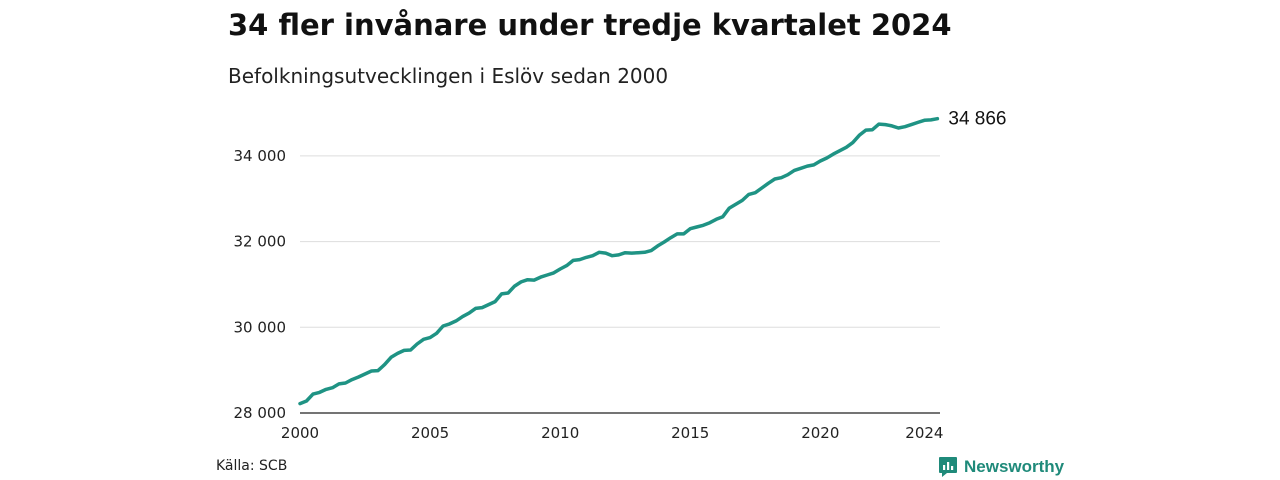 The width and height of the screenshot is (1280, 480). What do you see at coordinates (260, 327) in the screenshot?
I see `y-tick-label: 30 000` at bounding box center [260, 327].